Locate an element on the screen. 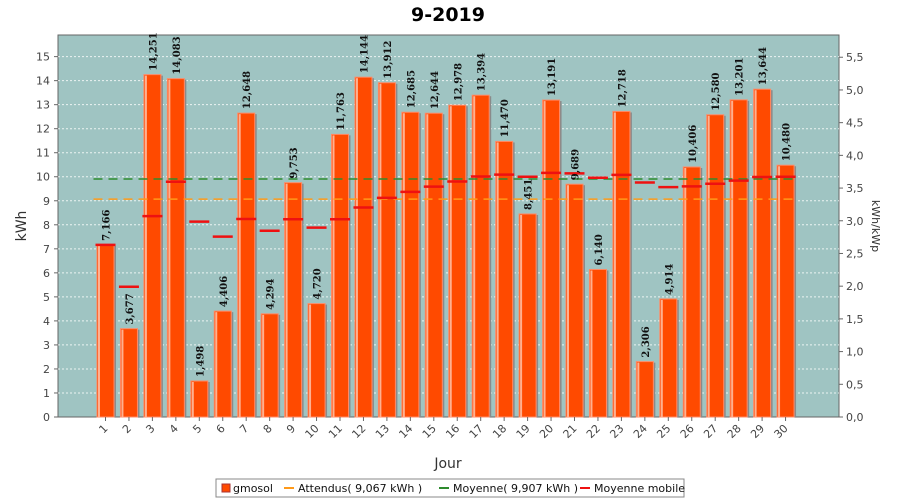  x-tick-label: 14 is located at coordinates (405, 431).